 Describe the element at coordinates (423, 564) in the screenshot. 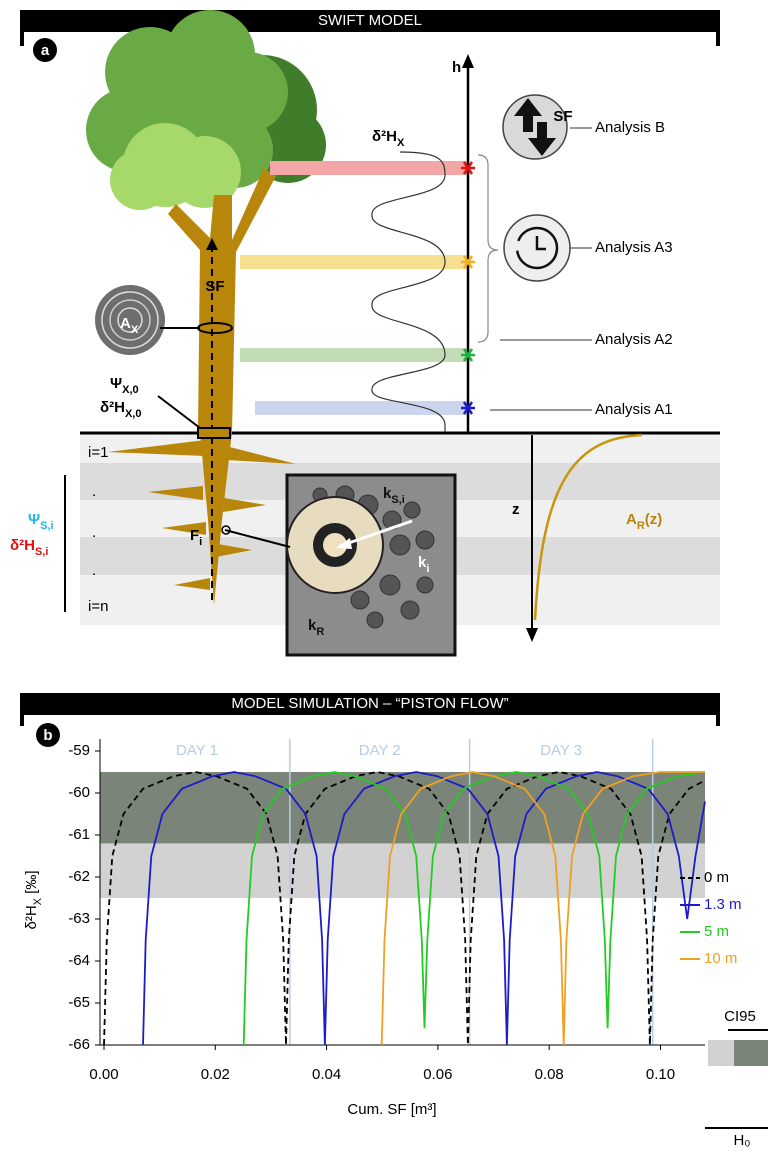

I see `conductance: ki` at that location.